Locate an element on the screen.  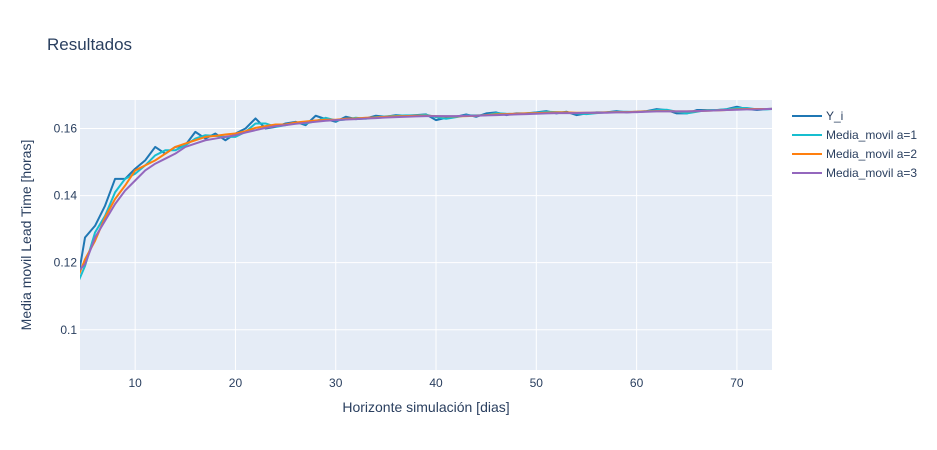
legend-item: Media_movil a=1 is located at coordinates (854, 135).